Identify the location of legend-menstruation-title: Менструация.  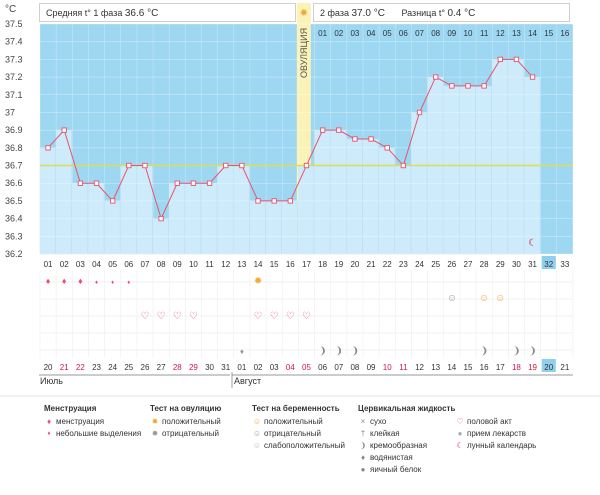
(70, 408).